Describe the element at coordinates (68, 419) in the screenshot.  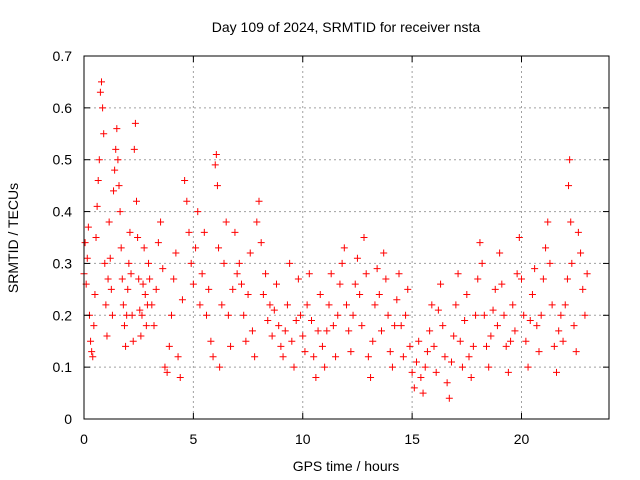
I see `y-tick-label: 0` at that location.